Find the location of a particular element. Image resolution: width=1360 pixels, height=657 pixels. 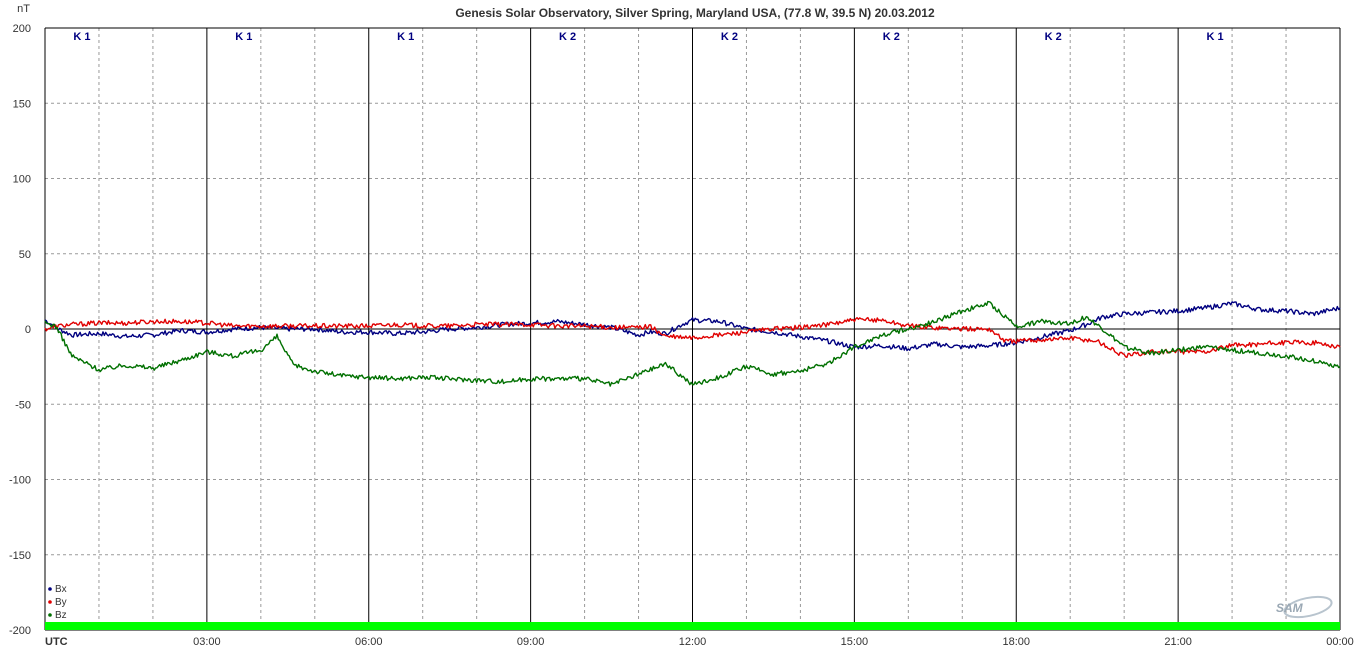

data-coverage-bar is located at coordinates (692, 626).